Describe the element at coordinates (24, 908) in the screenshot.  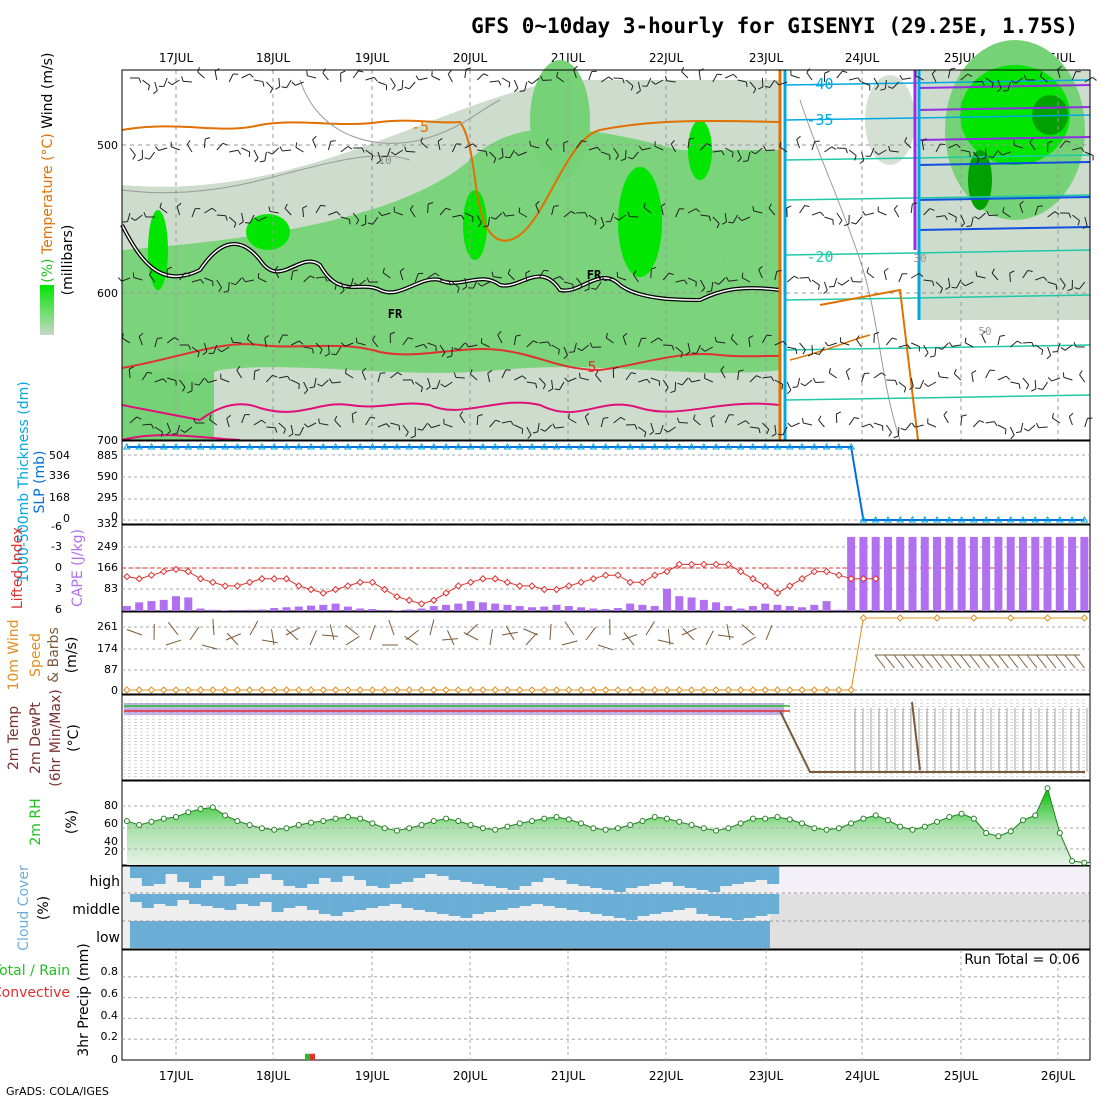
I see `cloud-ylabel: Cloud Cover` at that location.